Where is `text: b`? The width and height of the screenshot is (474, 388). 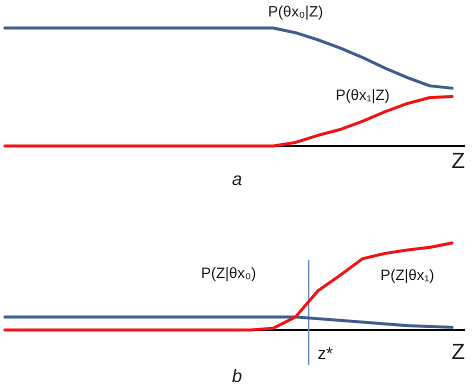 text: b is located at coordinates (237, 376).